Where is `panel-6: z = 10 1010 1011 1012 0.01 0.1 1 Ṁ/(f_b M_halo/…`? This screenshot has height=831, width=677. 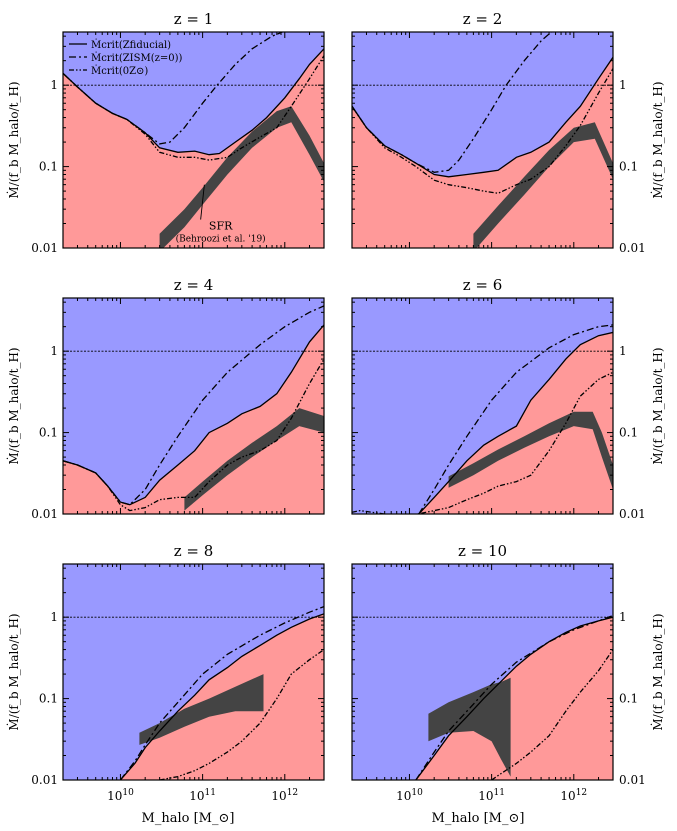 panel-6: z = 10 1010 1011 1012 0.01 0.1 1 Ṁ/(f_b M_halo/… is located at coordinates (508, 672).